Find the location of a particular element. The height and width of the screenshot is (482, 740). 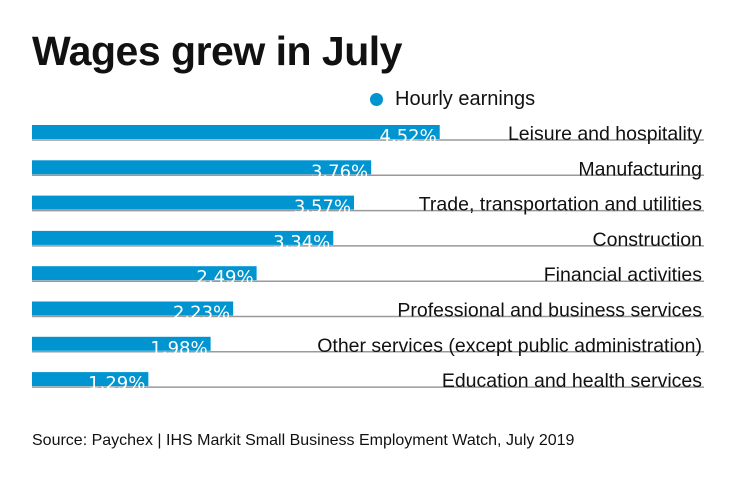

category-label: Manufacturing is located at coordinates (640, 169).